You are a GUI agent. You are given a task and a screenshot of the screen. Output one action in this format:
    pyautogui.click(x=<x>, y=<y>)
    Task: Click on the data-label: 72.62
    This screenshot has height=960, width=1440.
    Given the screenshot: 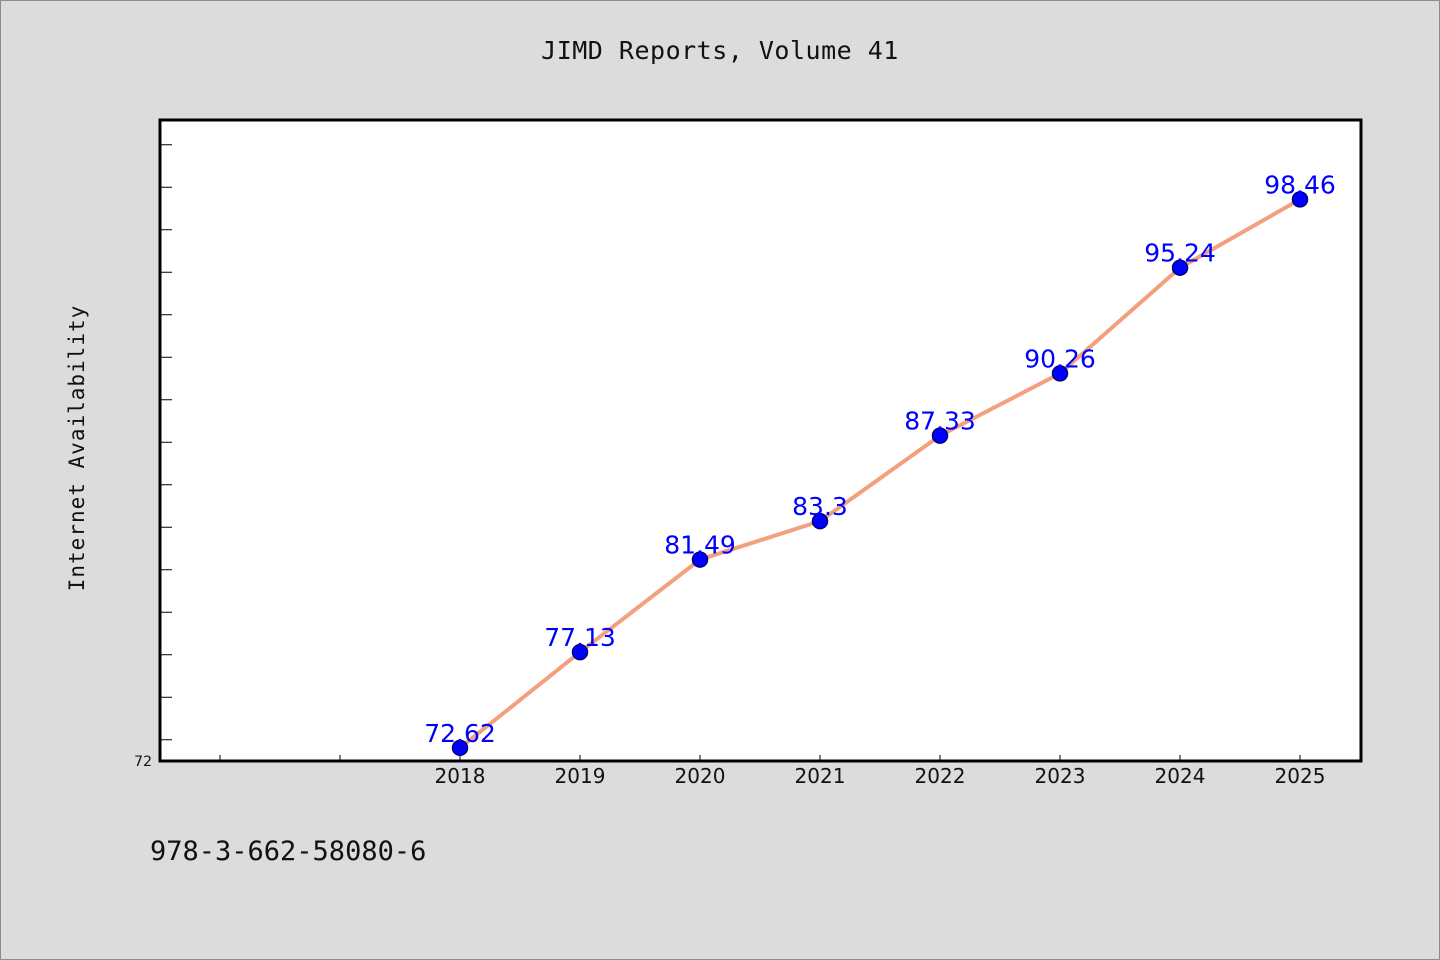 What is the action you would take?
    pyautogui.click(x=460, y=733)
    